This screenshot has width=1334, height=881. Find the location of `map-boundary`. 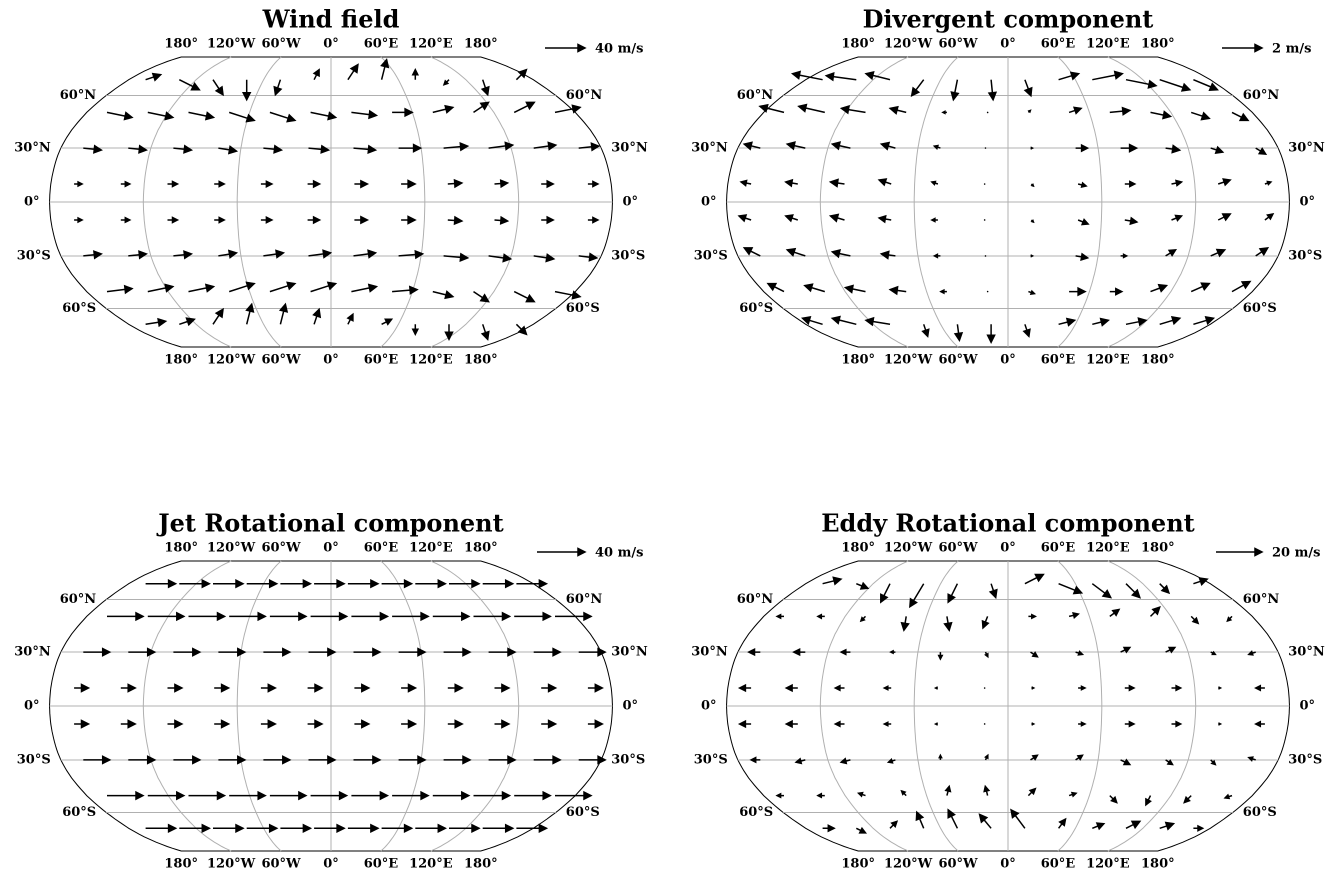

map-boundary is located at coordinates (1008, 706).